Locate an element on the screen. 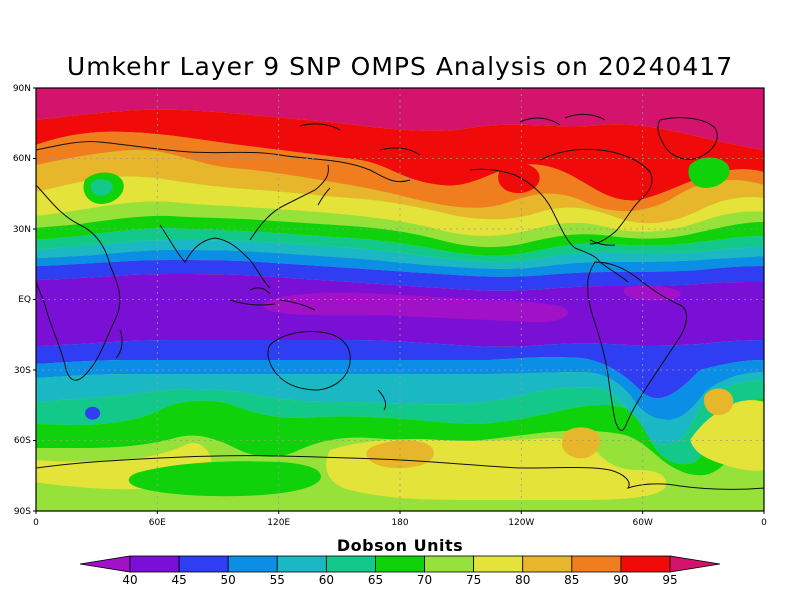 Image resolution: width=800 pixels, height=600 pixels. low-spot-atlantic is located at coordinates (652, 293).